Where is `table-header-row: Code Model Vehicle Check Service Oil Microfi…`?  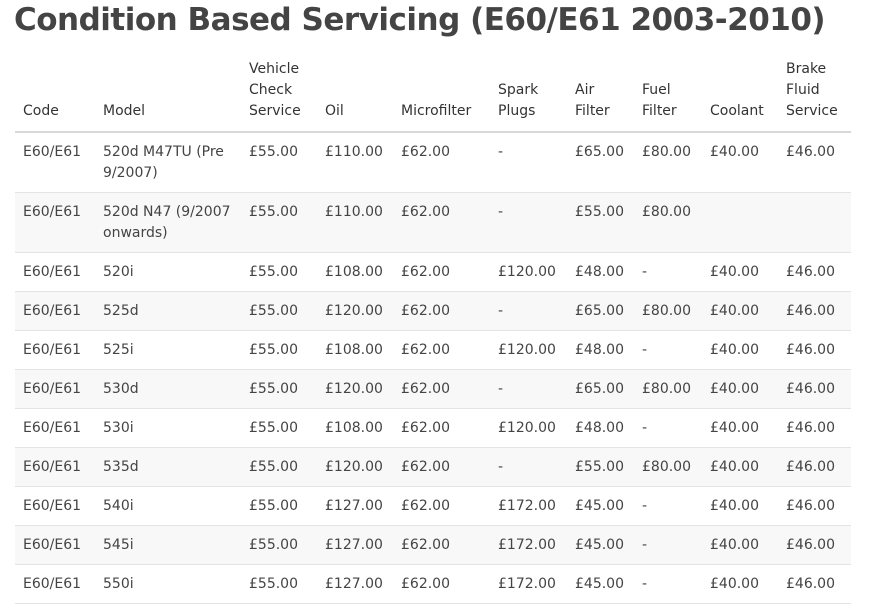
table-header-row: Code Model Vehicle Check Service Oil Microfi… is located at coordinates (433, 94).